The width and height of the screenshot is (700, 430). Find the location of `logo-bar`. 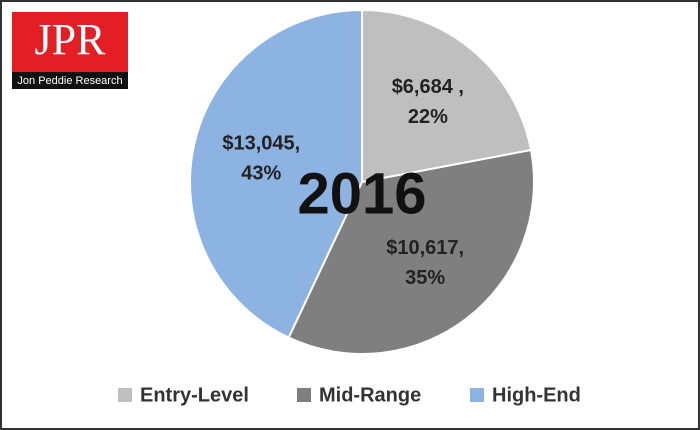

logo-bar is located at coordinates (70, 80).